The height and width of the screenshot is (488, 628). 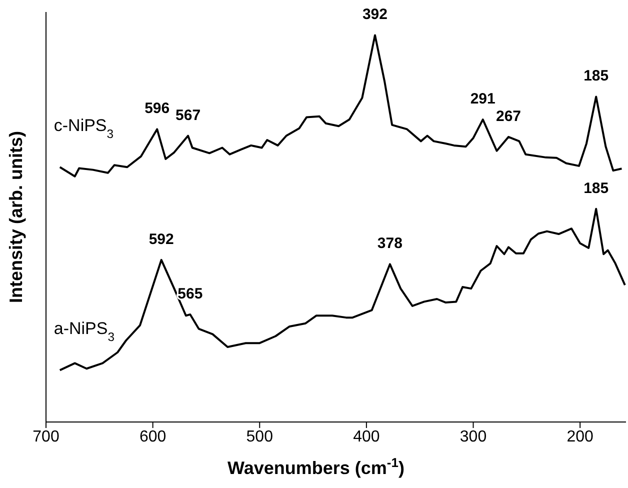 I want to click on x-tick-label: 500, so click(x=260, y=437).